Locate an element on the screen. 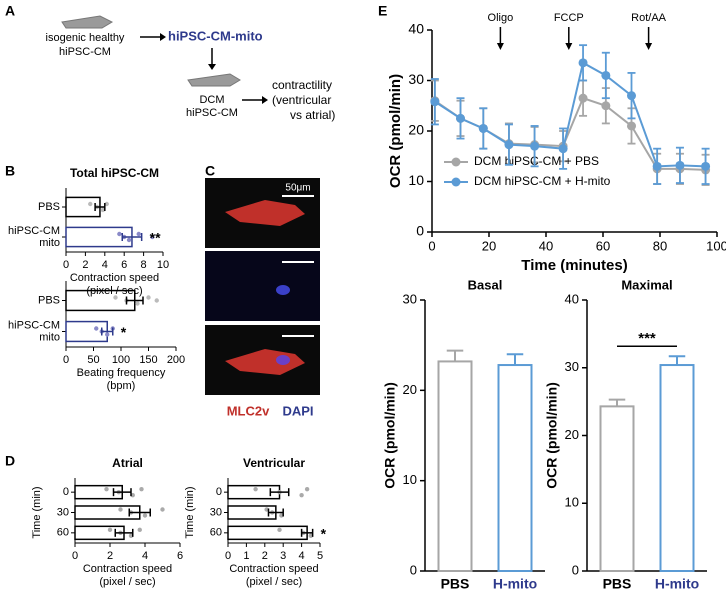 The height and width of the screenshot is (596, 726). diagram-text: DCM is located at coordinates (211, 100).